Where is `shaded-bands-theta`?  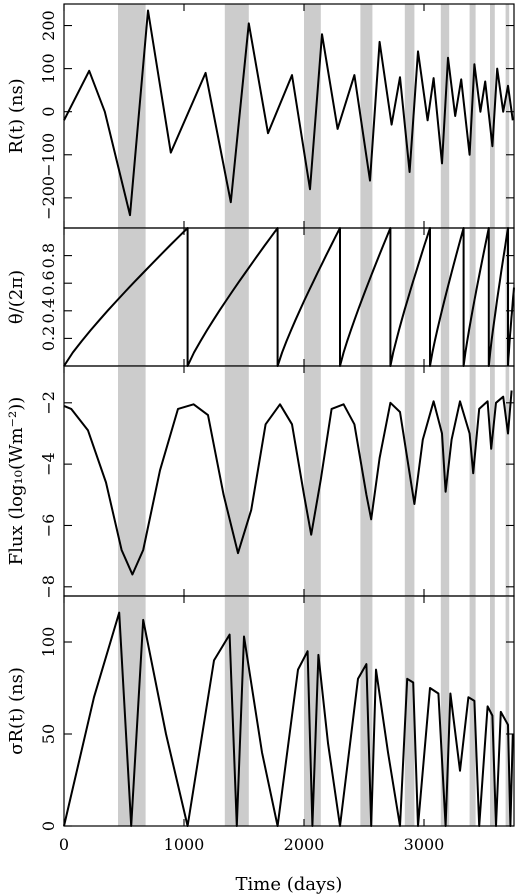 shaded-bands-theta is located at coordinates (314, 297).